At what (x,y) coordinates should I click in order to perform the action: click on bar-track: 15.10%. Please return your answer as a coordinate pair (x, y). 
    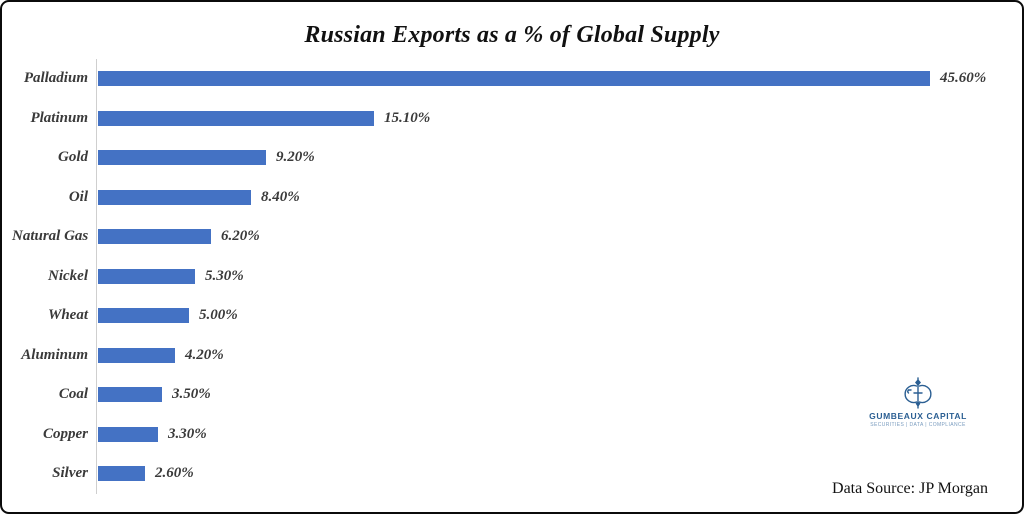
    Looking at the image, I should click on (552, 118).